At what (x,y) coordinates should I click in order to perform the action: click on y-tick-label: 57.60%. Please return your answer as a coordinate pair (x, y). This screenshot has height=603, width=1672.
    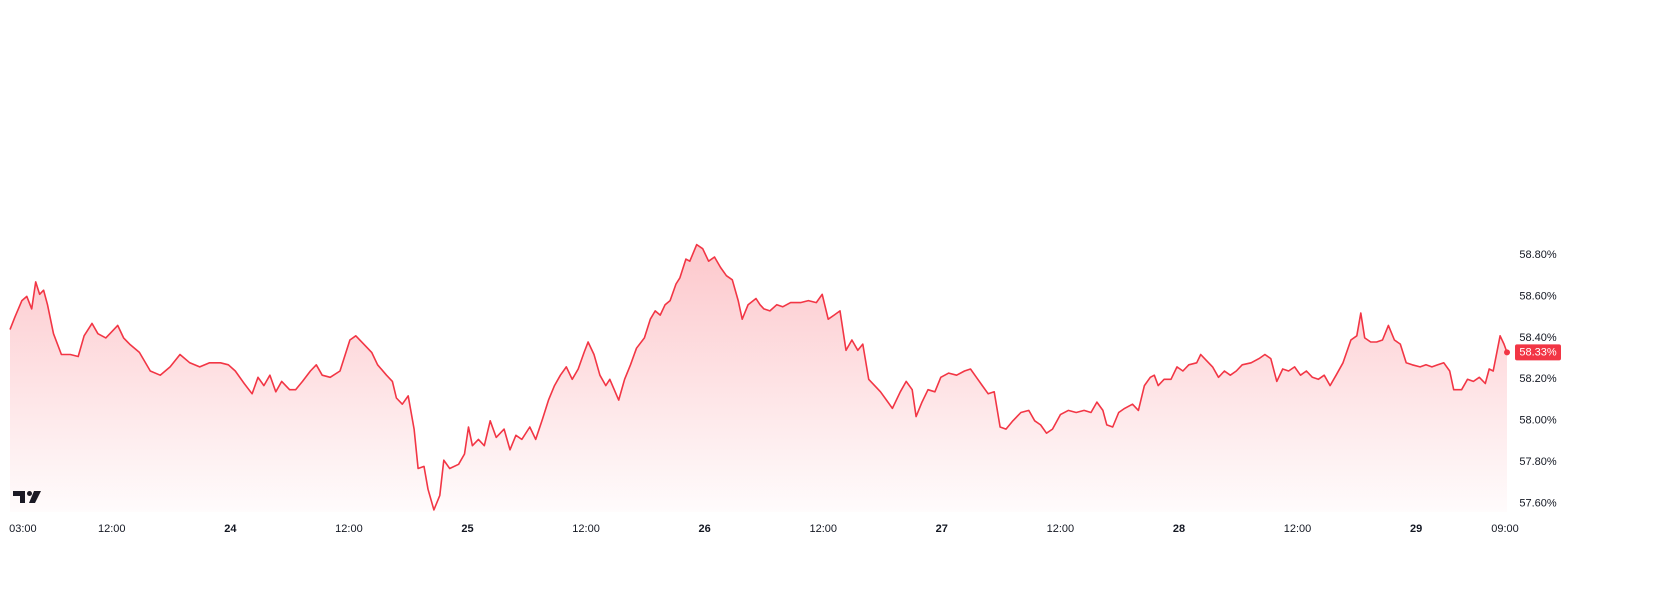
    Looking at the image, I should click on (1538, 504).